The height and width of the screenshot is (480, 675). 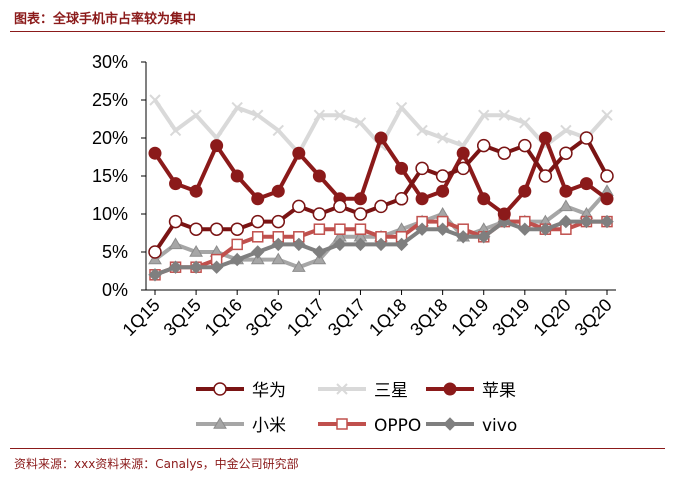 What do you see at coordinates (223, 317) in the screenshot?
I see `x-tick-label: 1Q16` at bounding box center [223, 317].